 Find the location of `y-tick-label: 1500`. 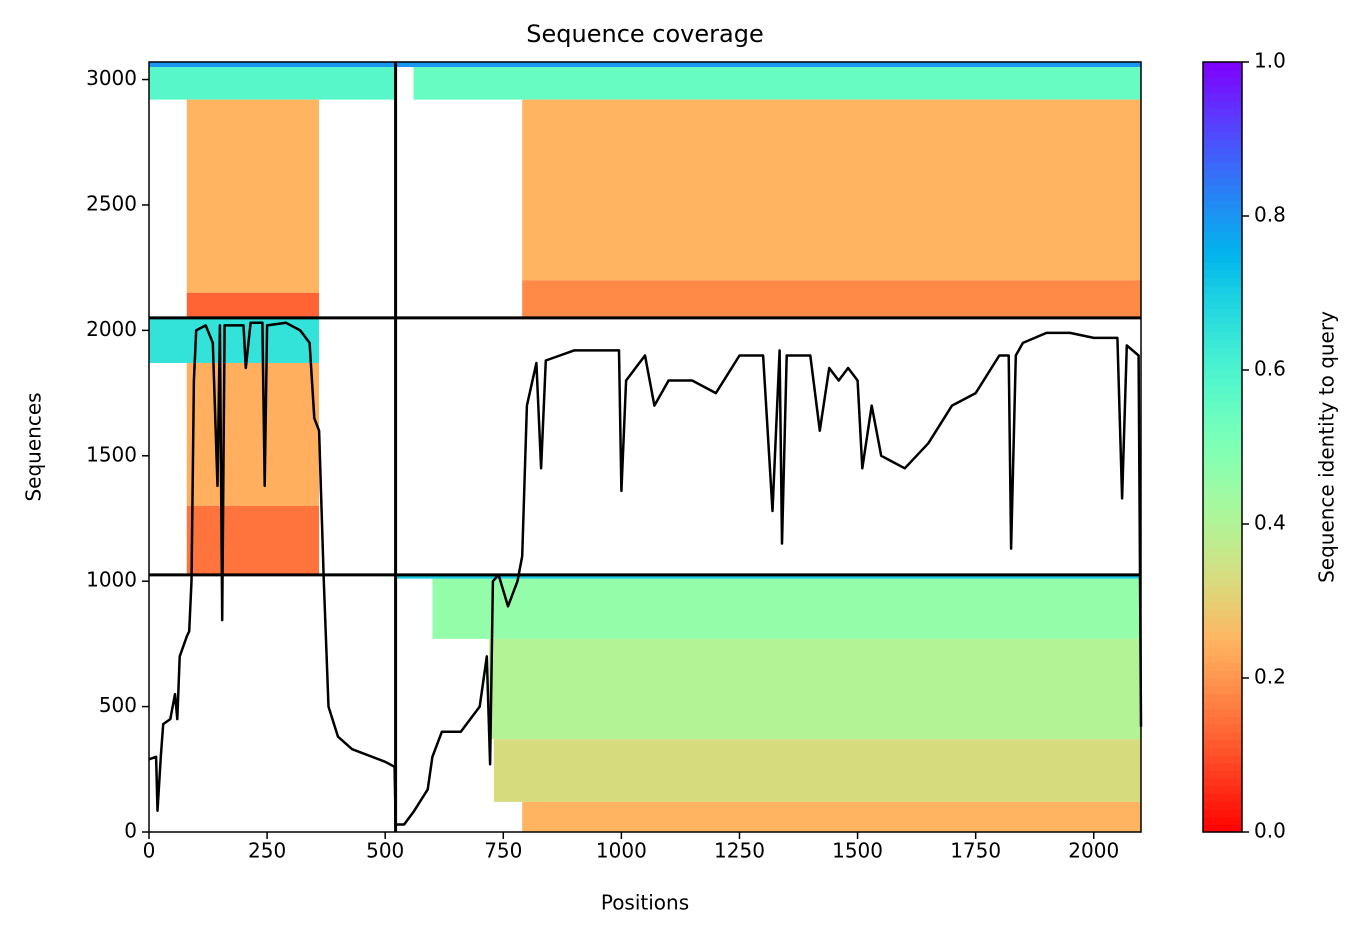

y-tick-label: 1500 is located at coordinates (111, 454).